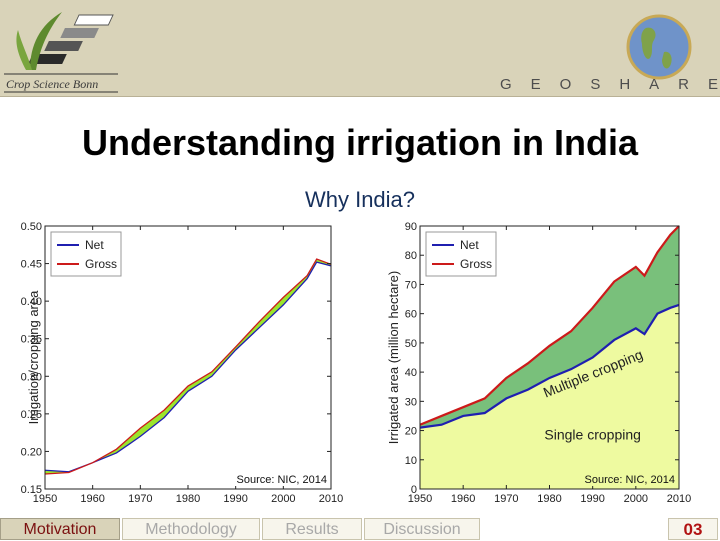 This screenshot has width=720, height=541. Describe the element at coordinates (411, 315) in the screenshot. I see `y-tick-label: 60` at that location.